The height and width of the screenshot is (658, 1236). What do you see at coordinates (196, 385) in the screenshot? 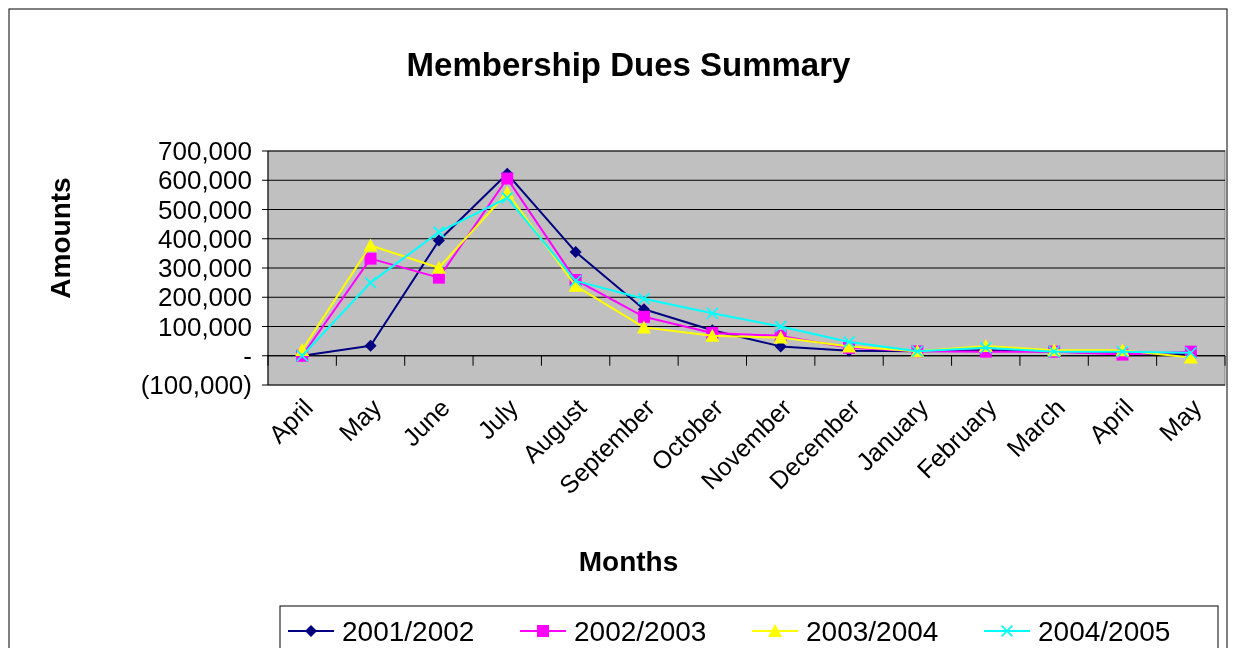
I see `y-tick-label: (100,000)` at bounding box center [196, 385].